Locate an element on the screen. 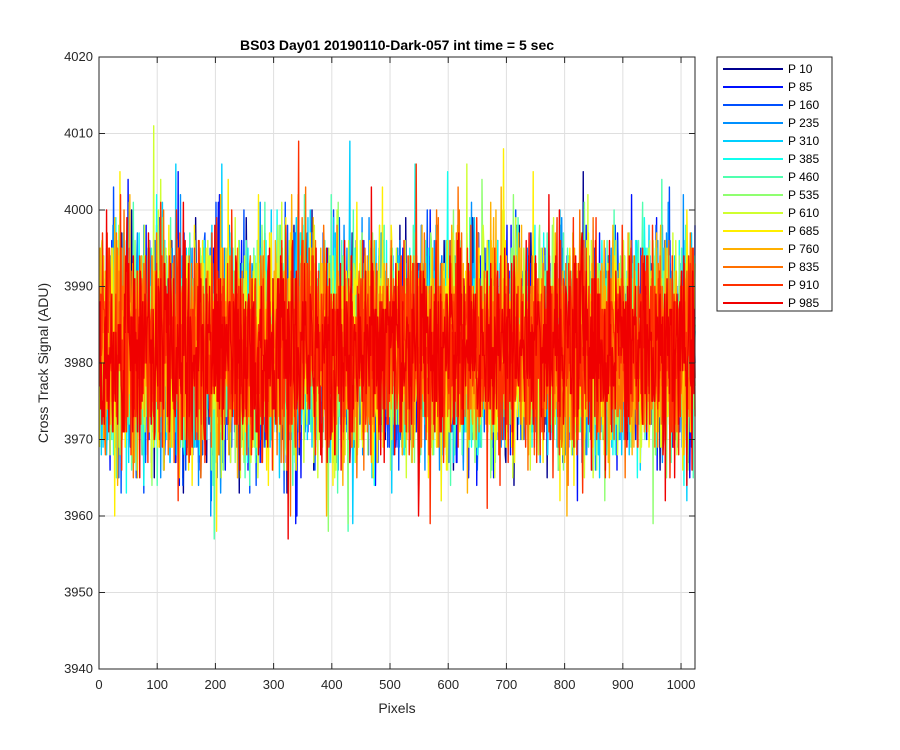 Image resolution: width=900 pixels, height=750 pixels. y-tick-label: 3960 is located at coordinates (78, 515).